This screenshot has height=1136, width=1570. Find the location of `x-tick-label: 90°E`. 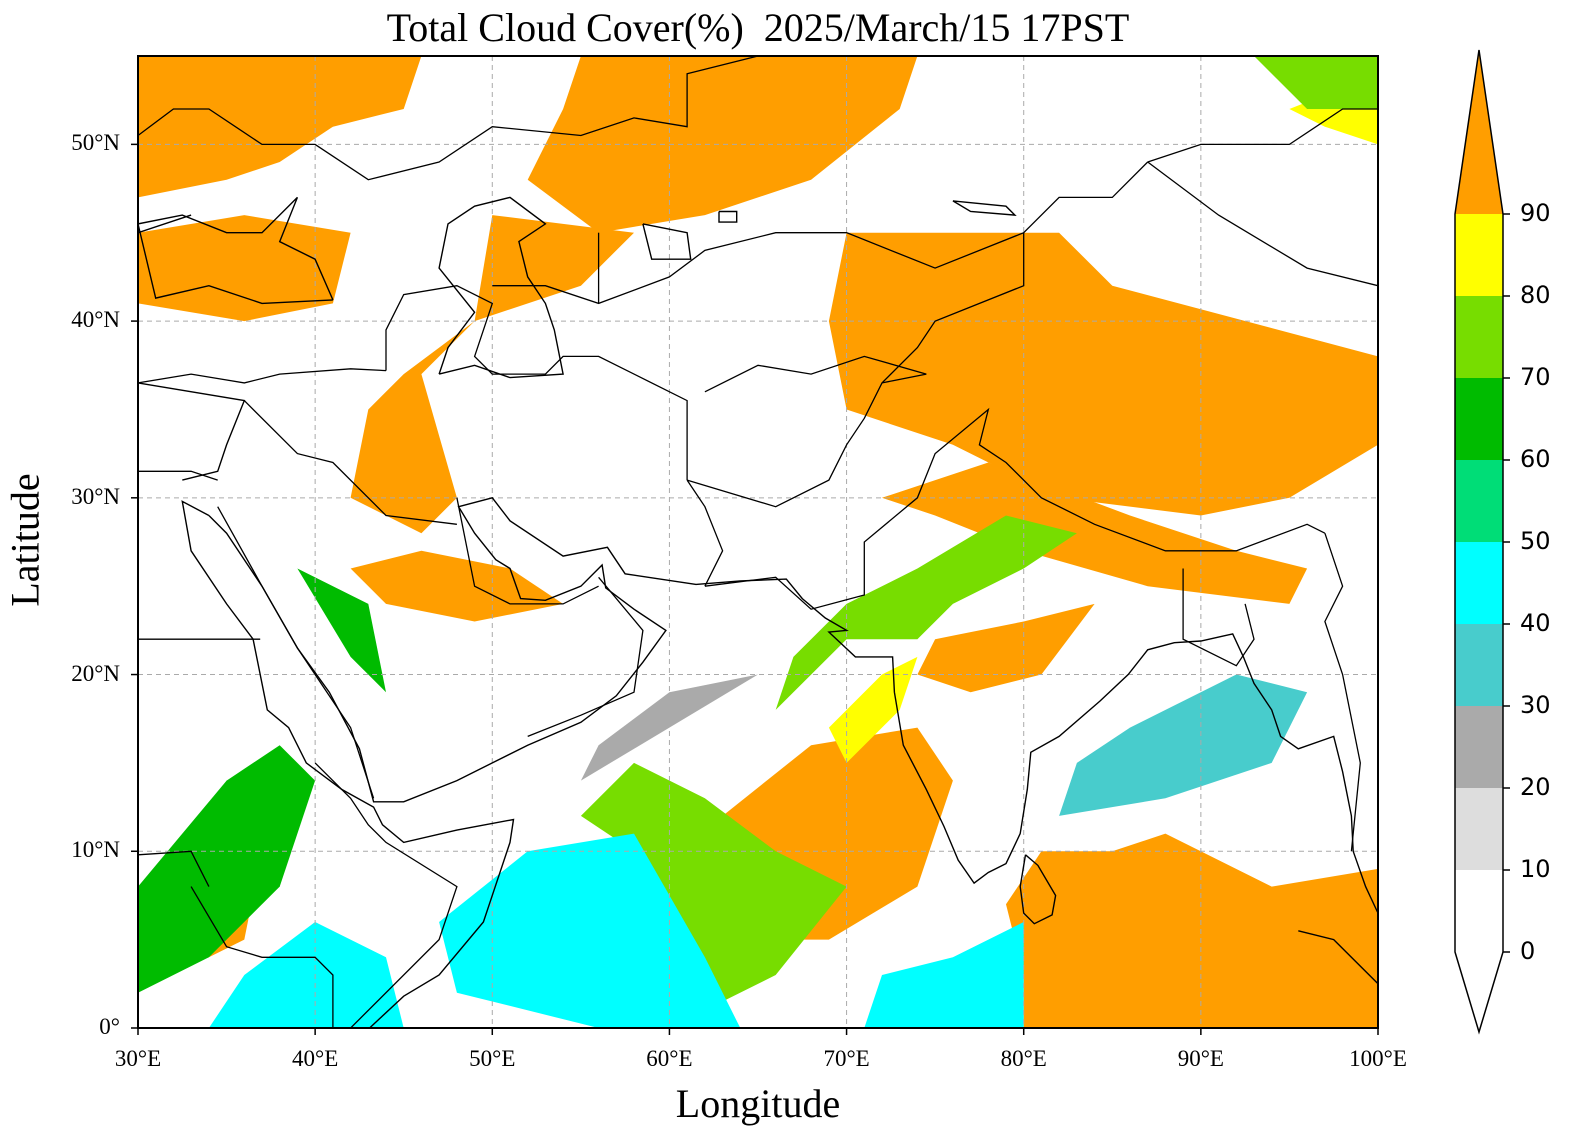

x-tick-label: 90°E is located at coordinates (1200, 1058).